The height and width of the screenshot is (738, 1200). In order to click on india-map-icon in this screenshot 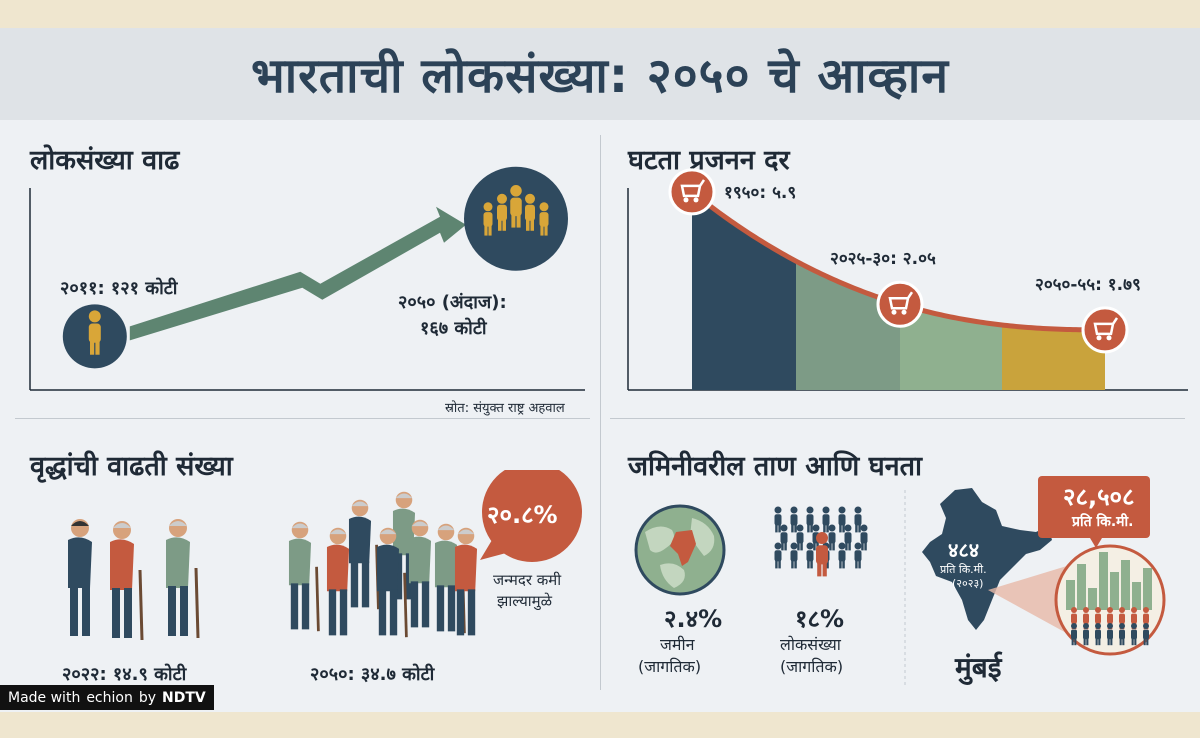, I will do `click(987, 559)`.